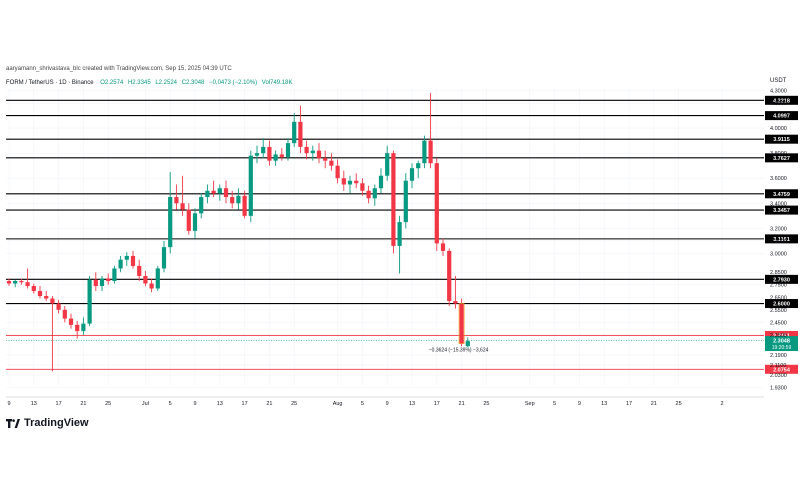 This screenshot has width=800, height=500. Describe the element at coordinates (778, 389) in the screenshot. I see `price-tick-label: 1.9300` at that location.